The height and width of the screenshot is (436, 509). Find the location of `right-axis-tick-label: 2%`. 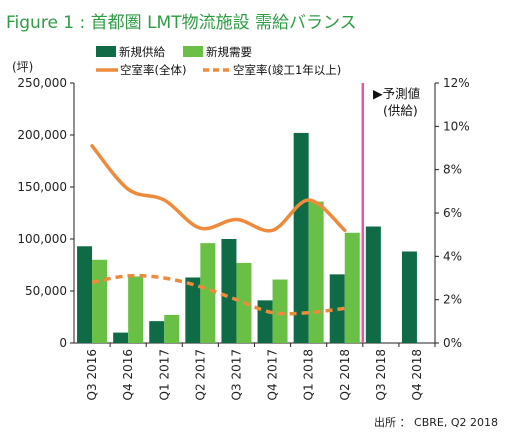

right-axis-tick-label: 2% is located at coordinates (452, 300).